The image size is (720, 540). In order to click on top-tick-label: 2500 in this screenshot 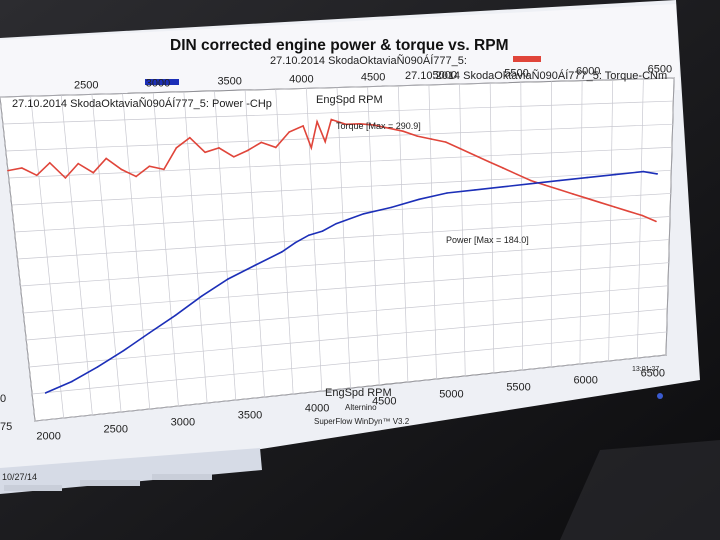, I will do `click(86, 86)`.